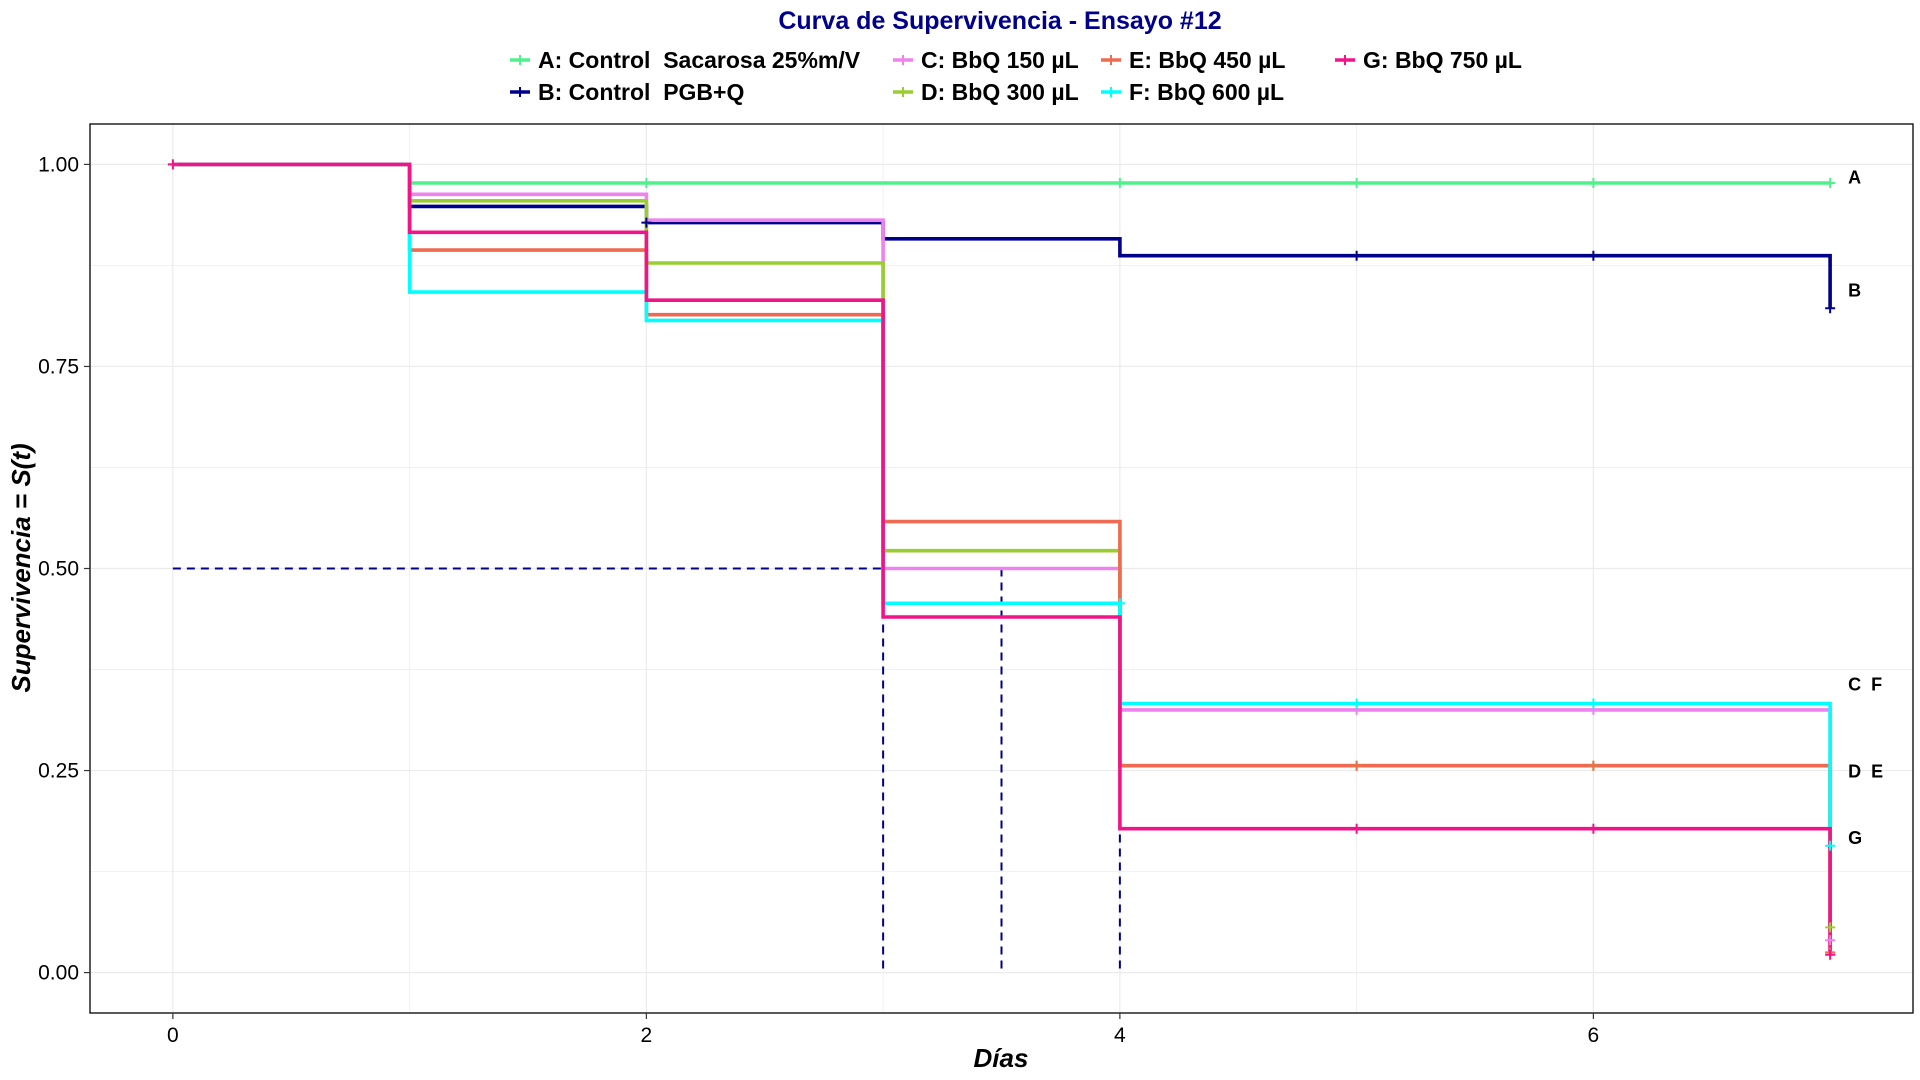 The image size is (1920, 1080). I want to click on censor-mark-d, so click(1830, 927).